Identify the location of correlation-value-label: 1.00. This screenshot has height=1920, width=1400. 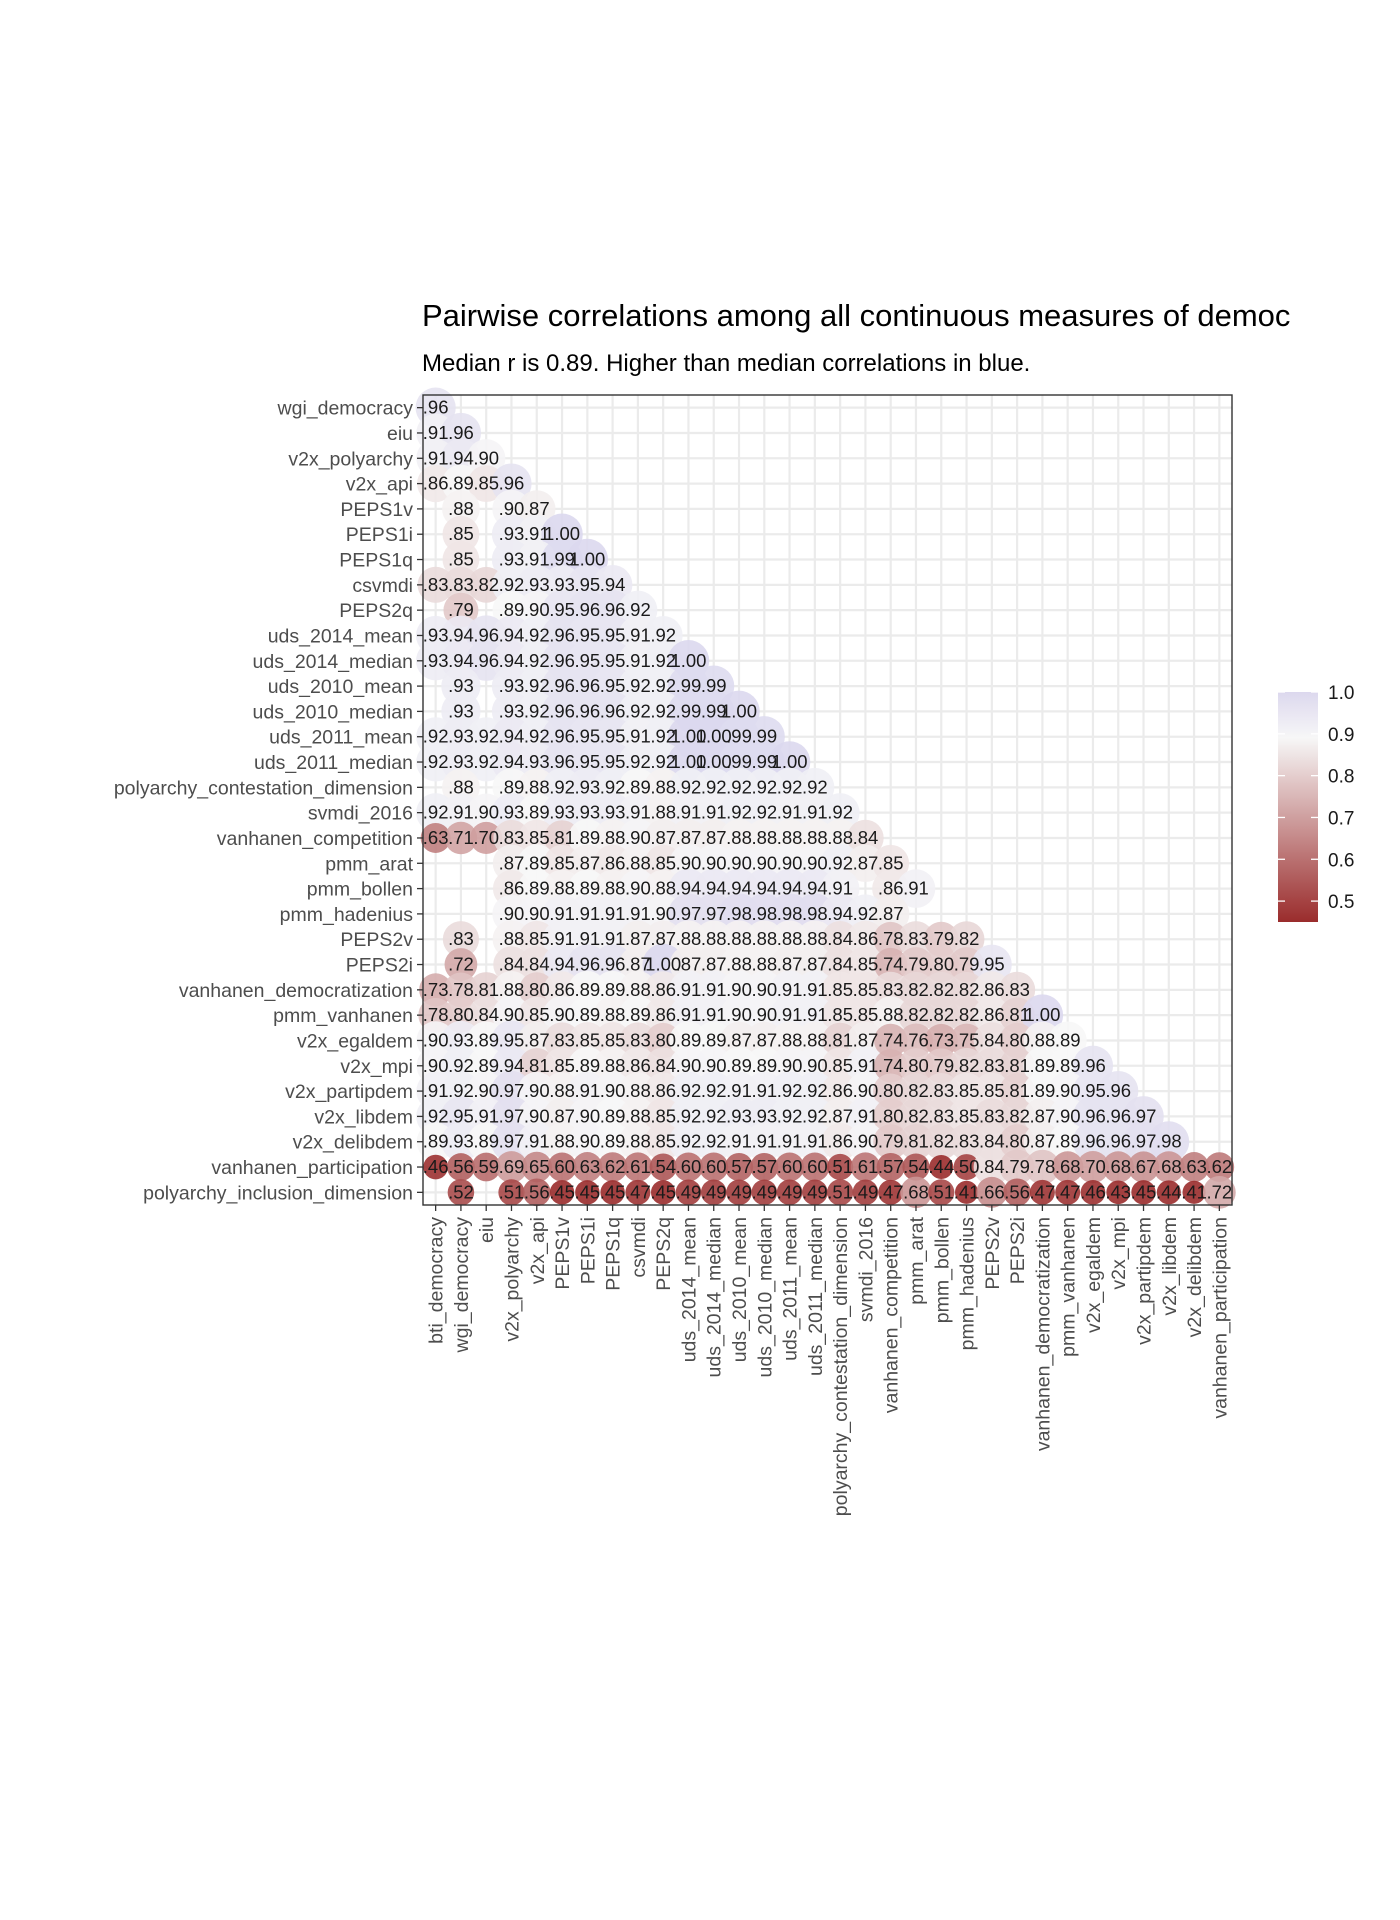
(739, 710).